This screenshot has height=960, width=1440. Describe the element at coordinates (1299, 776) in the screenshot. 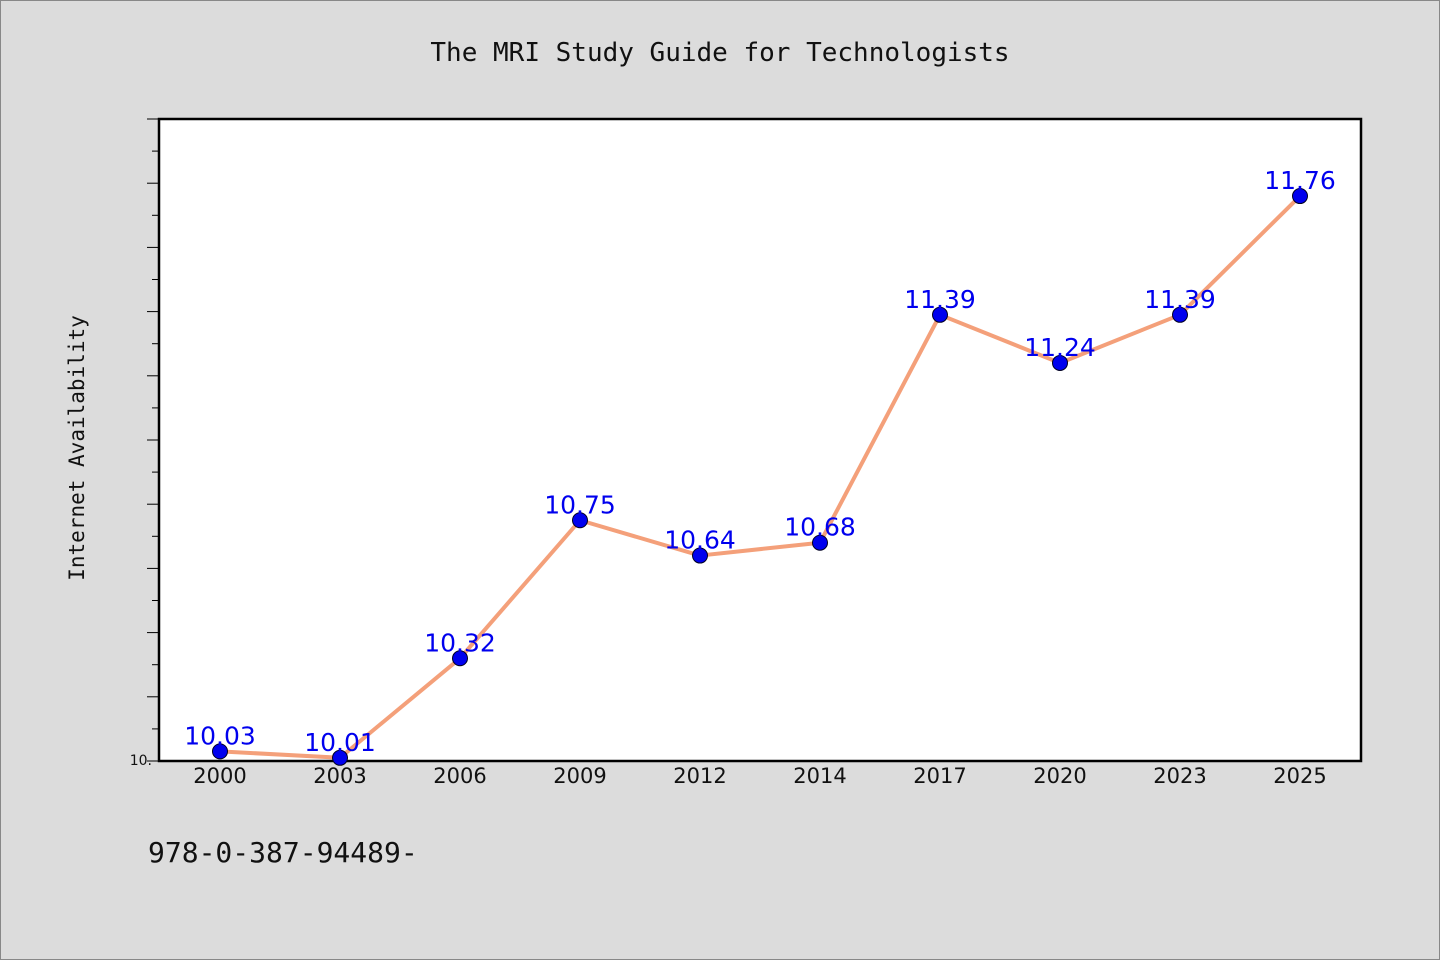

I see `x-tick-label: 2025` at that location.